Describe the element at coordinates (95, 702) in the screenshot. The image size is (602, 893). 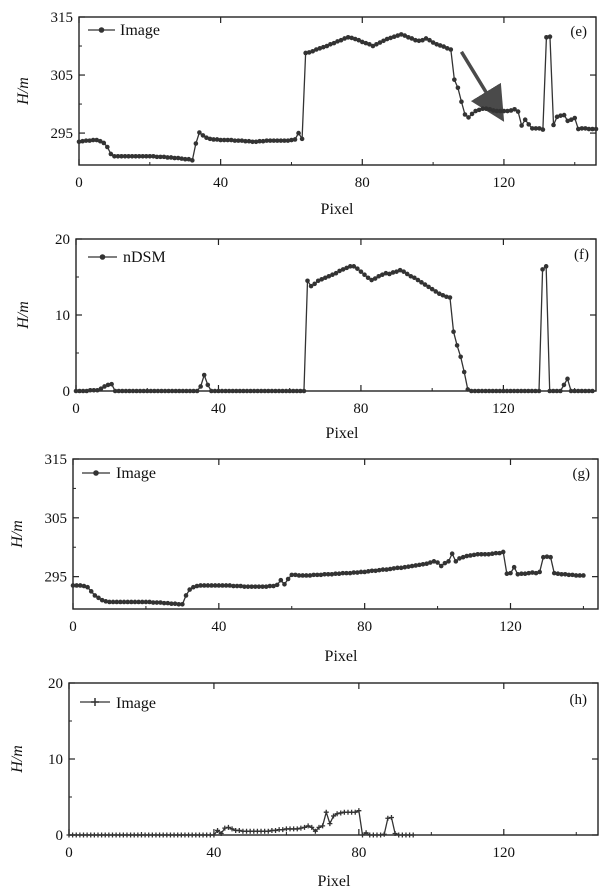
I see `legend-marker-h` at that location.